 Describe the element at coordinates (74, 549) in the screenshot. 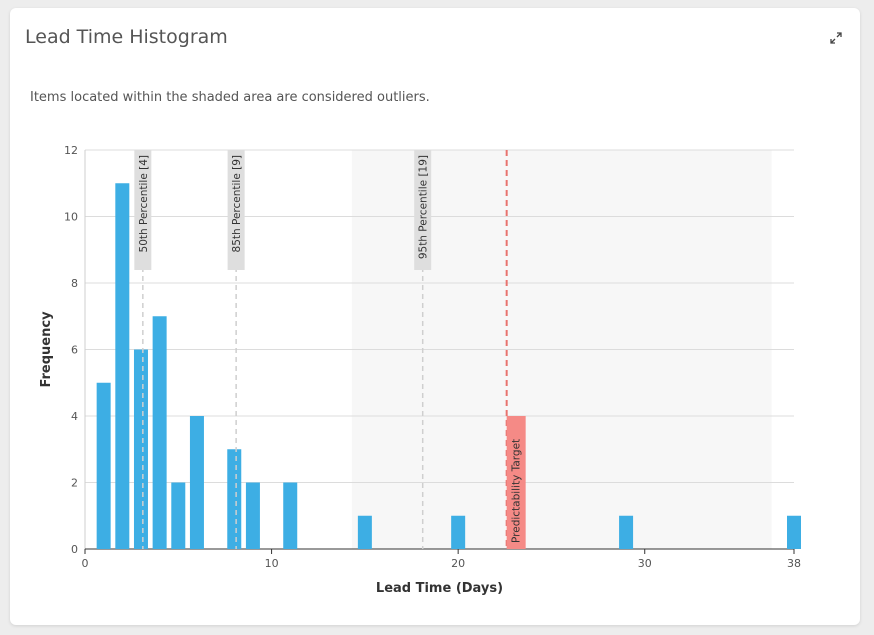

I see `y-tick-label: 0` at that location.